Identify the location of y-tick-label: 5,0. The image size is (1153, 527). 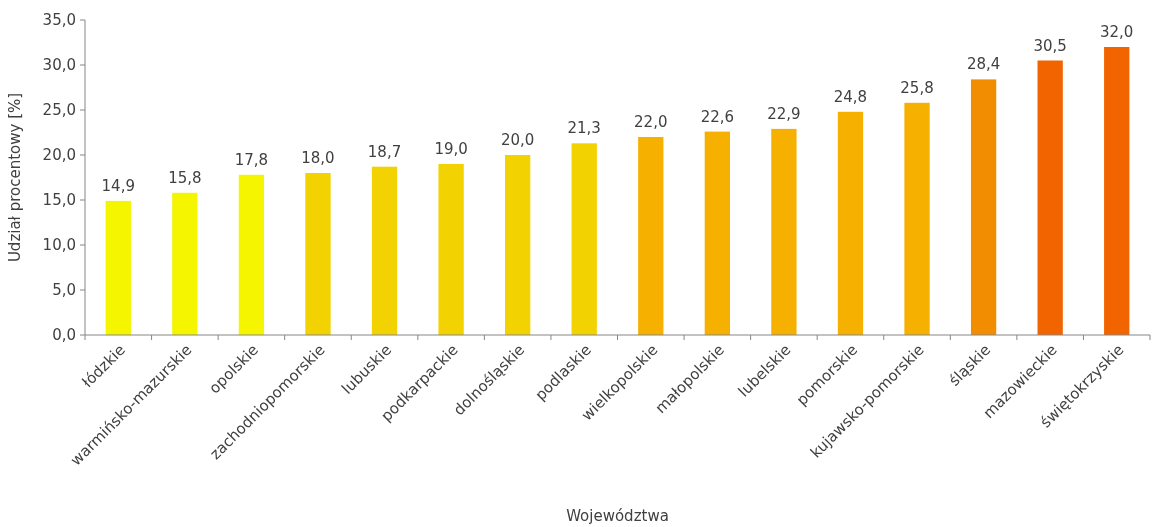
(64, 290).